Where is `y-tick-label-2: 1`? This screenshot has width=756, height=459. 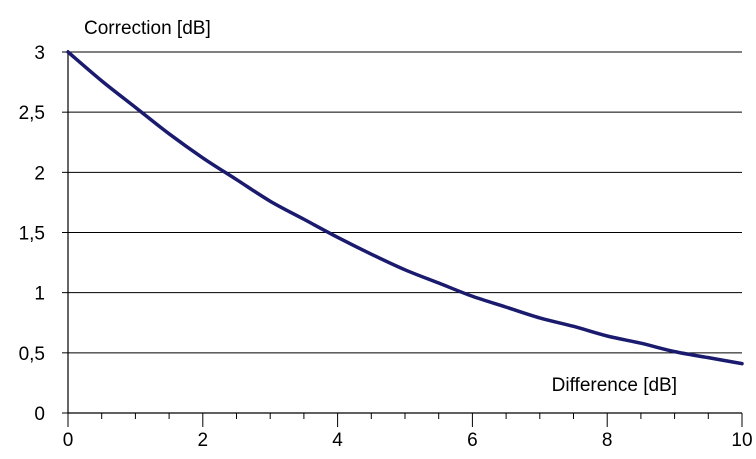 y-tick-label-2: 1 is located at coordinates (39, 294).